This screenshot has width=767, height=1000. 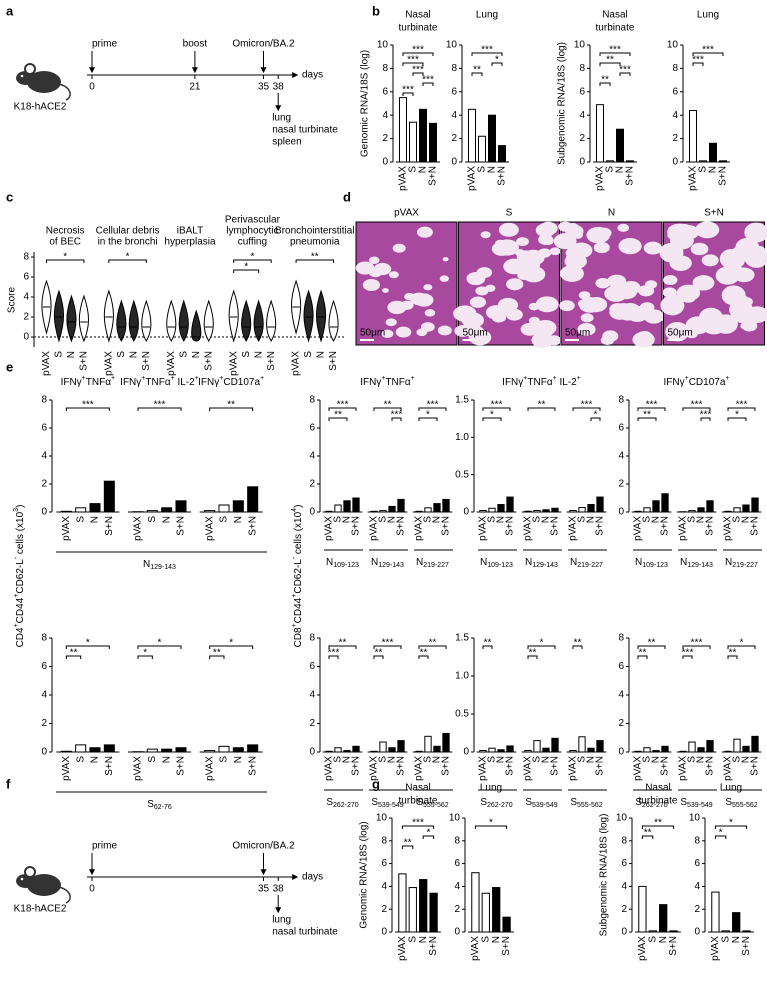 I want to click on timeline-tick-label: 35, so click(x=264, y=889).